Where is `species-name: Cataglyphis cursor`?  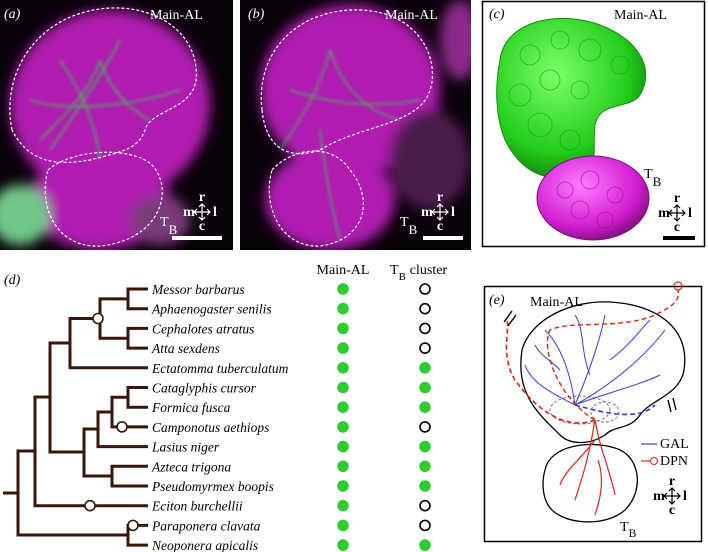
species-name: Cataglyphis cursor is located at coordinates (204, 388).